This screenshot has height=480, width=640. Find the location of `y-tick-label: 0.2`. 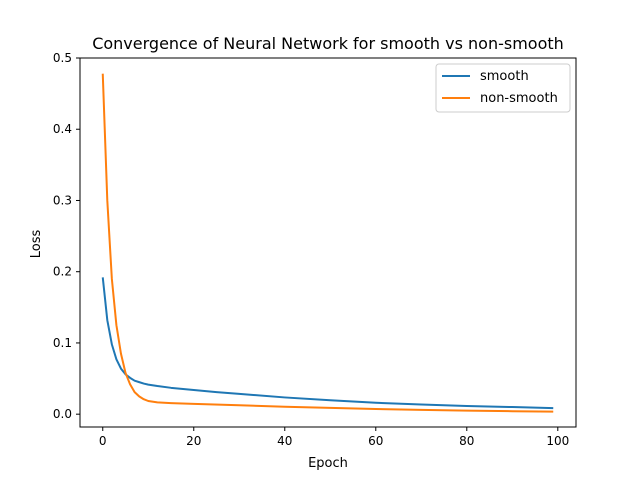

y-tick-label: 0.2 is located at coordinates (62, 272).